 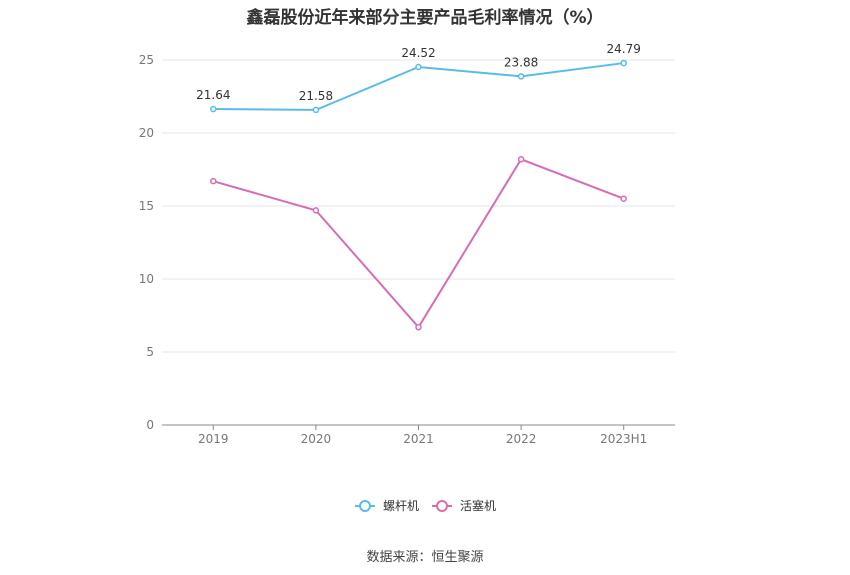 I want to click on y-tick-label: 15, so click(x=146, y=206).